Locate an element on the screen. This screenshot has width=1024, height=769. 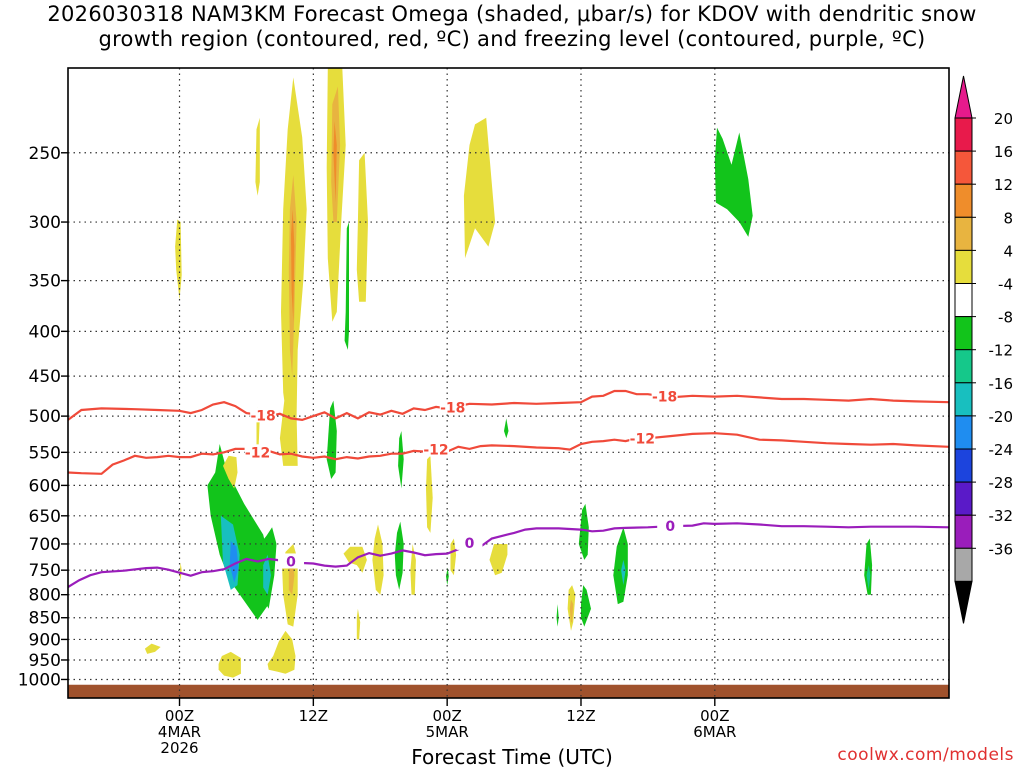
x-tick-label-36-0: 12Z is located at coordinates (580, 716).